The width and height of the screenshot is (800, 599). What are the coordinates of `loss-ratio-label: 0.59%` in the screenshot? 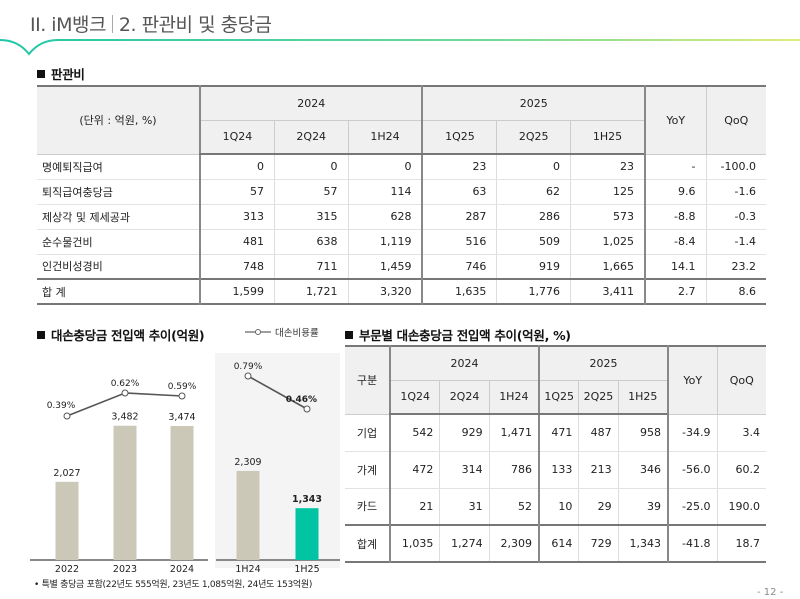 It's located at (182, 387).